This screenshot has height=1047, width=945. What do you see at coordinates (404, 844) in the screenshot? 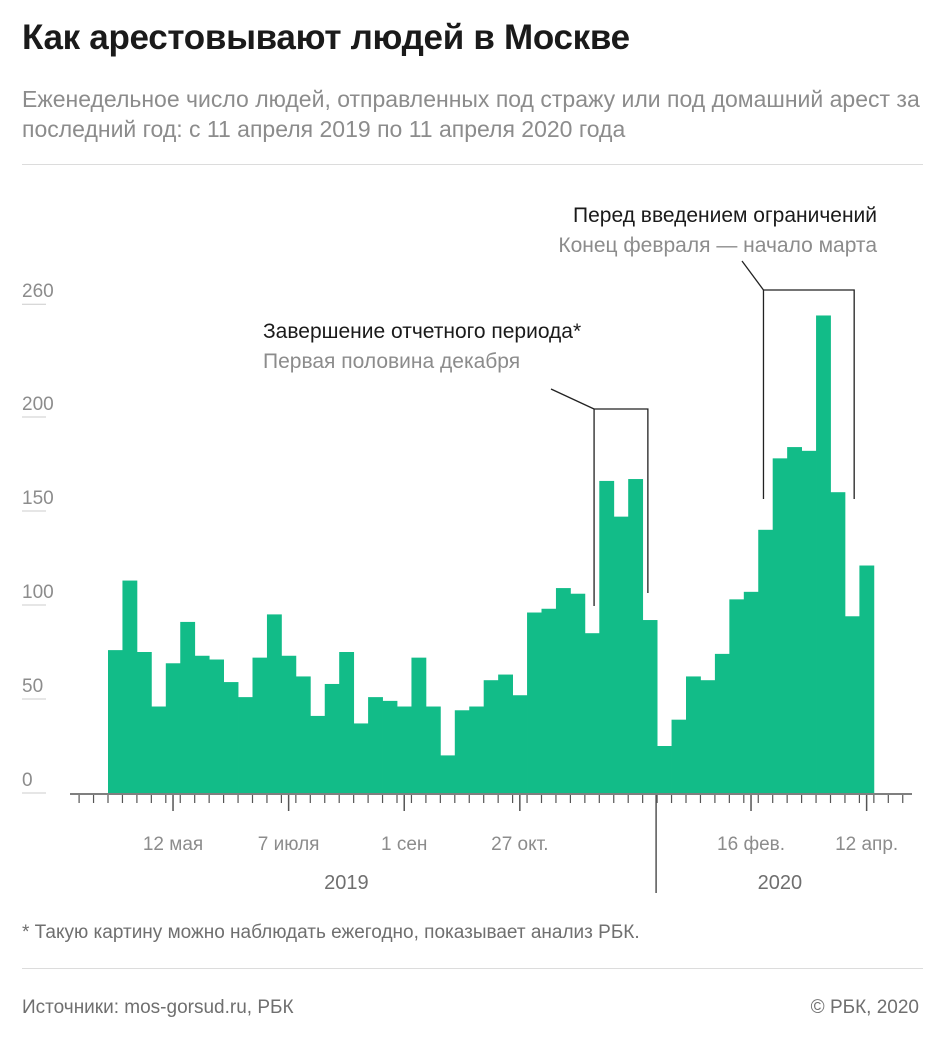
I see `x-tick-label: 1 сен` at bounding box center [404, 844].